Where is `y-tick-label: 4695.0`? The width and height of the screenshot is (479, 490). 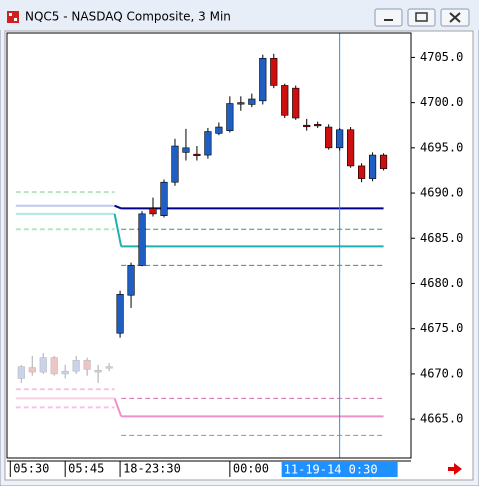 y-tick-label: 4695.0 is located at coordinates (441, 147).